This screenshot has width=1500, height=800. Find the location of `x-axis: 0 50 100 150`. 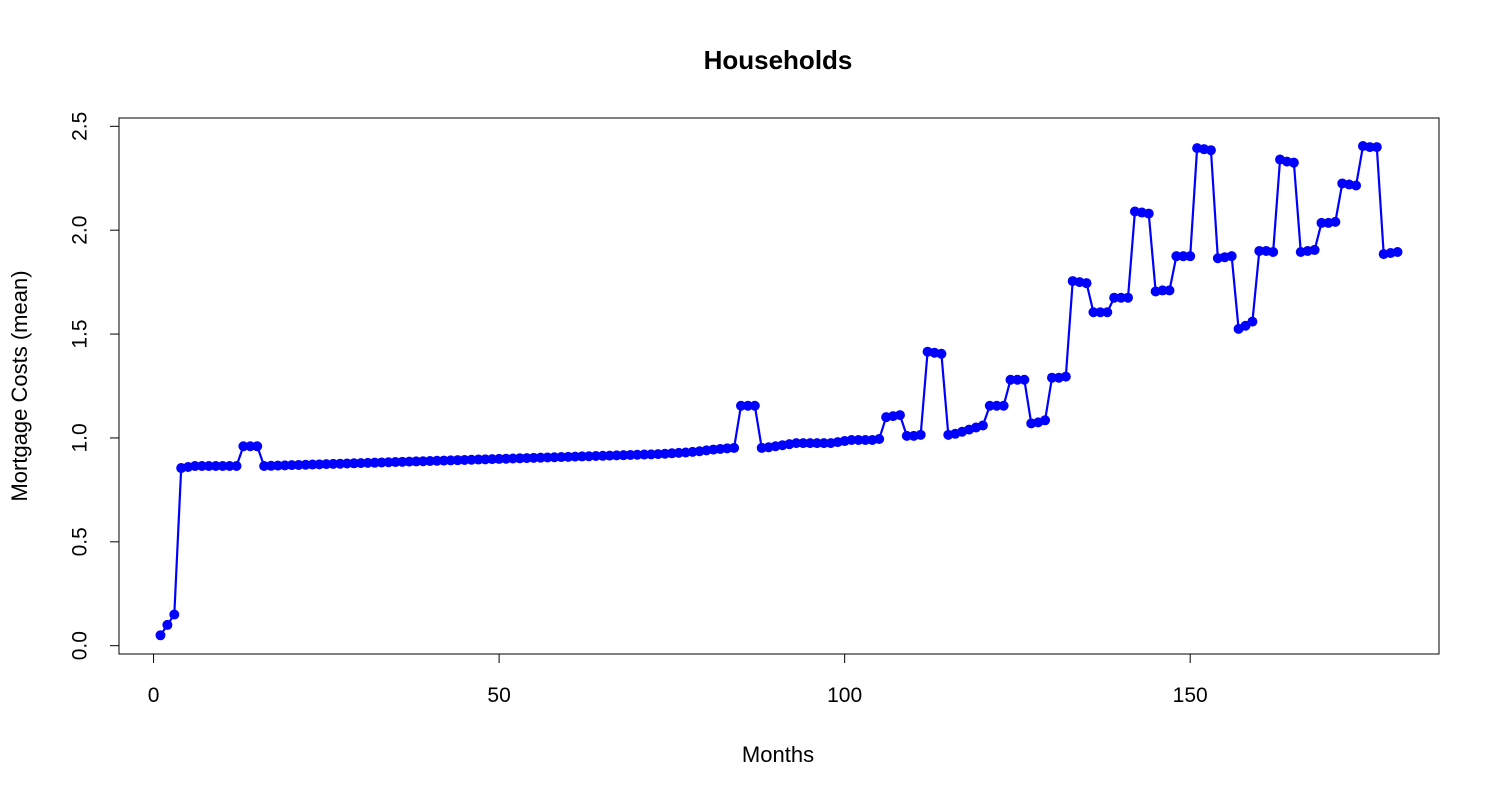

x-axis: 0 50 100 150 is located at coordinates (678, 680).